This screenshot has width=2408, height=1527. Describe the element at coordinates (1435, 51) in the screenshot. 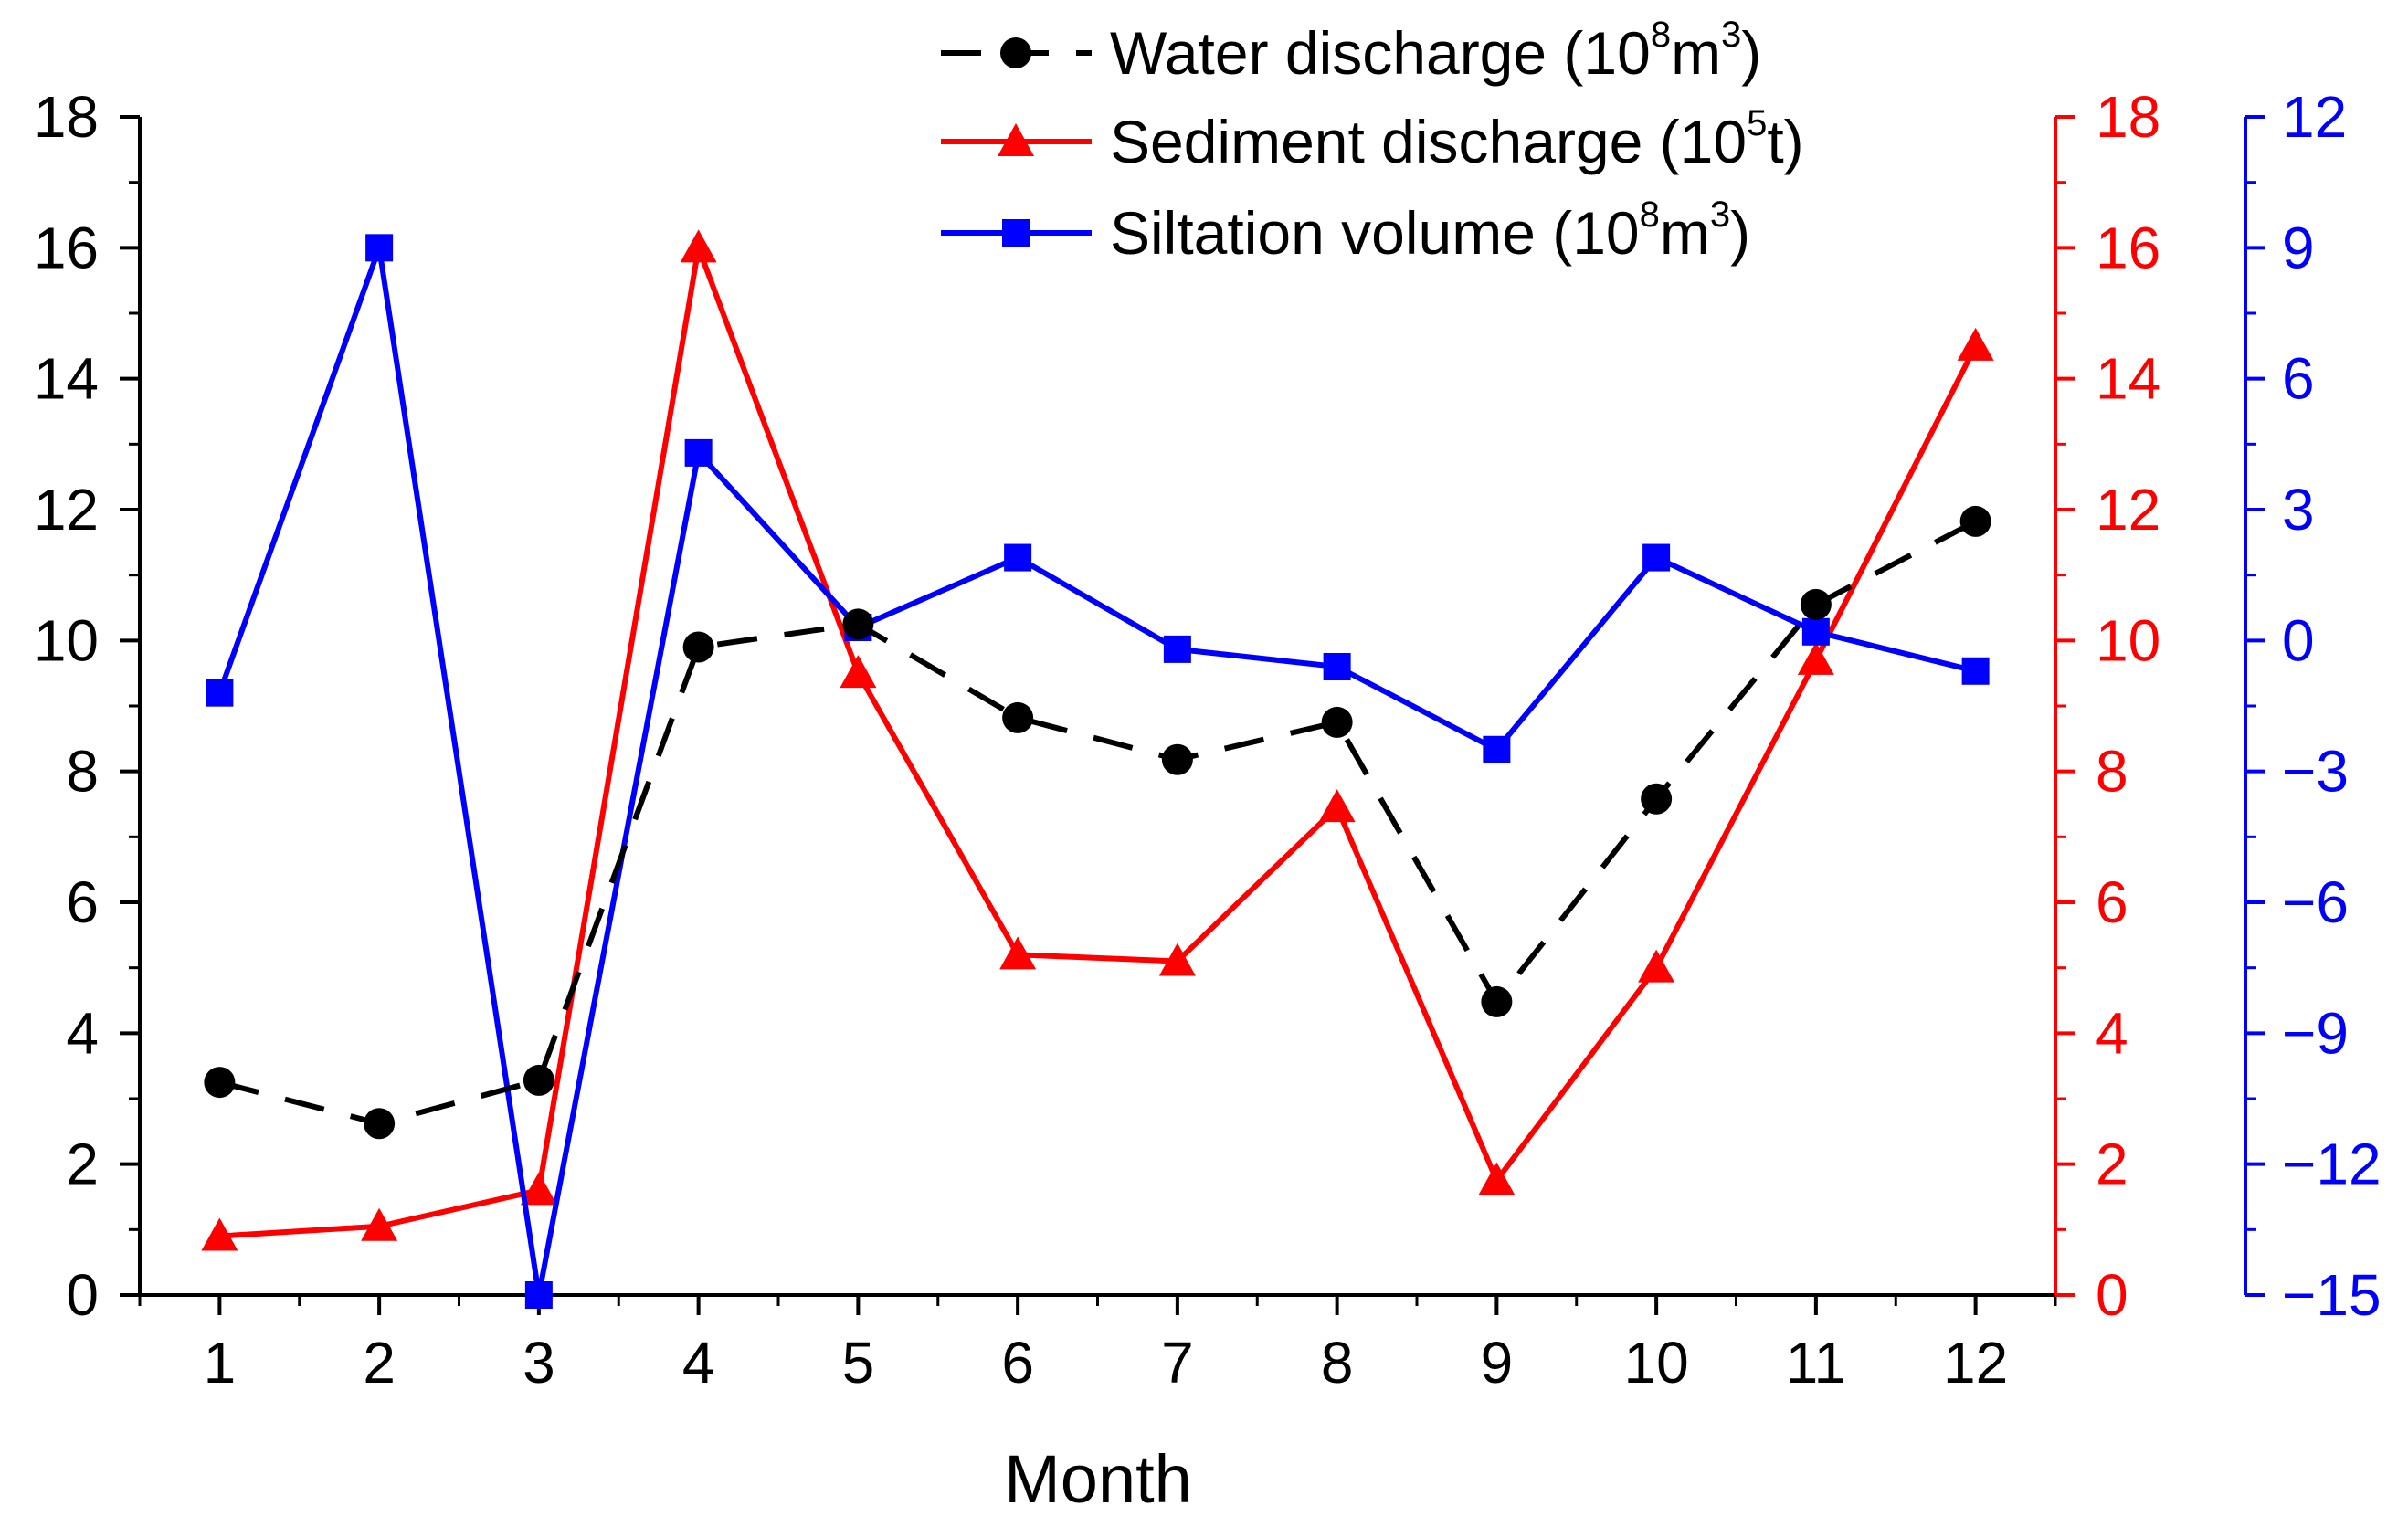

I see `legend-label-water: Water discharge (108m3)` at that location.